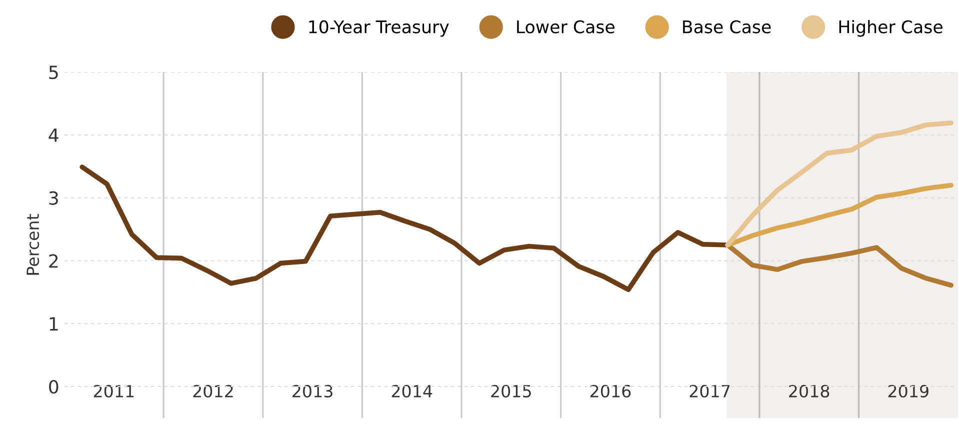 Image resolution: width=959 pixels, height=434 pixels. I want to click on y-tick-label: 4, so click(53, 135).